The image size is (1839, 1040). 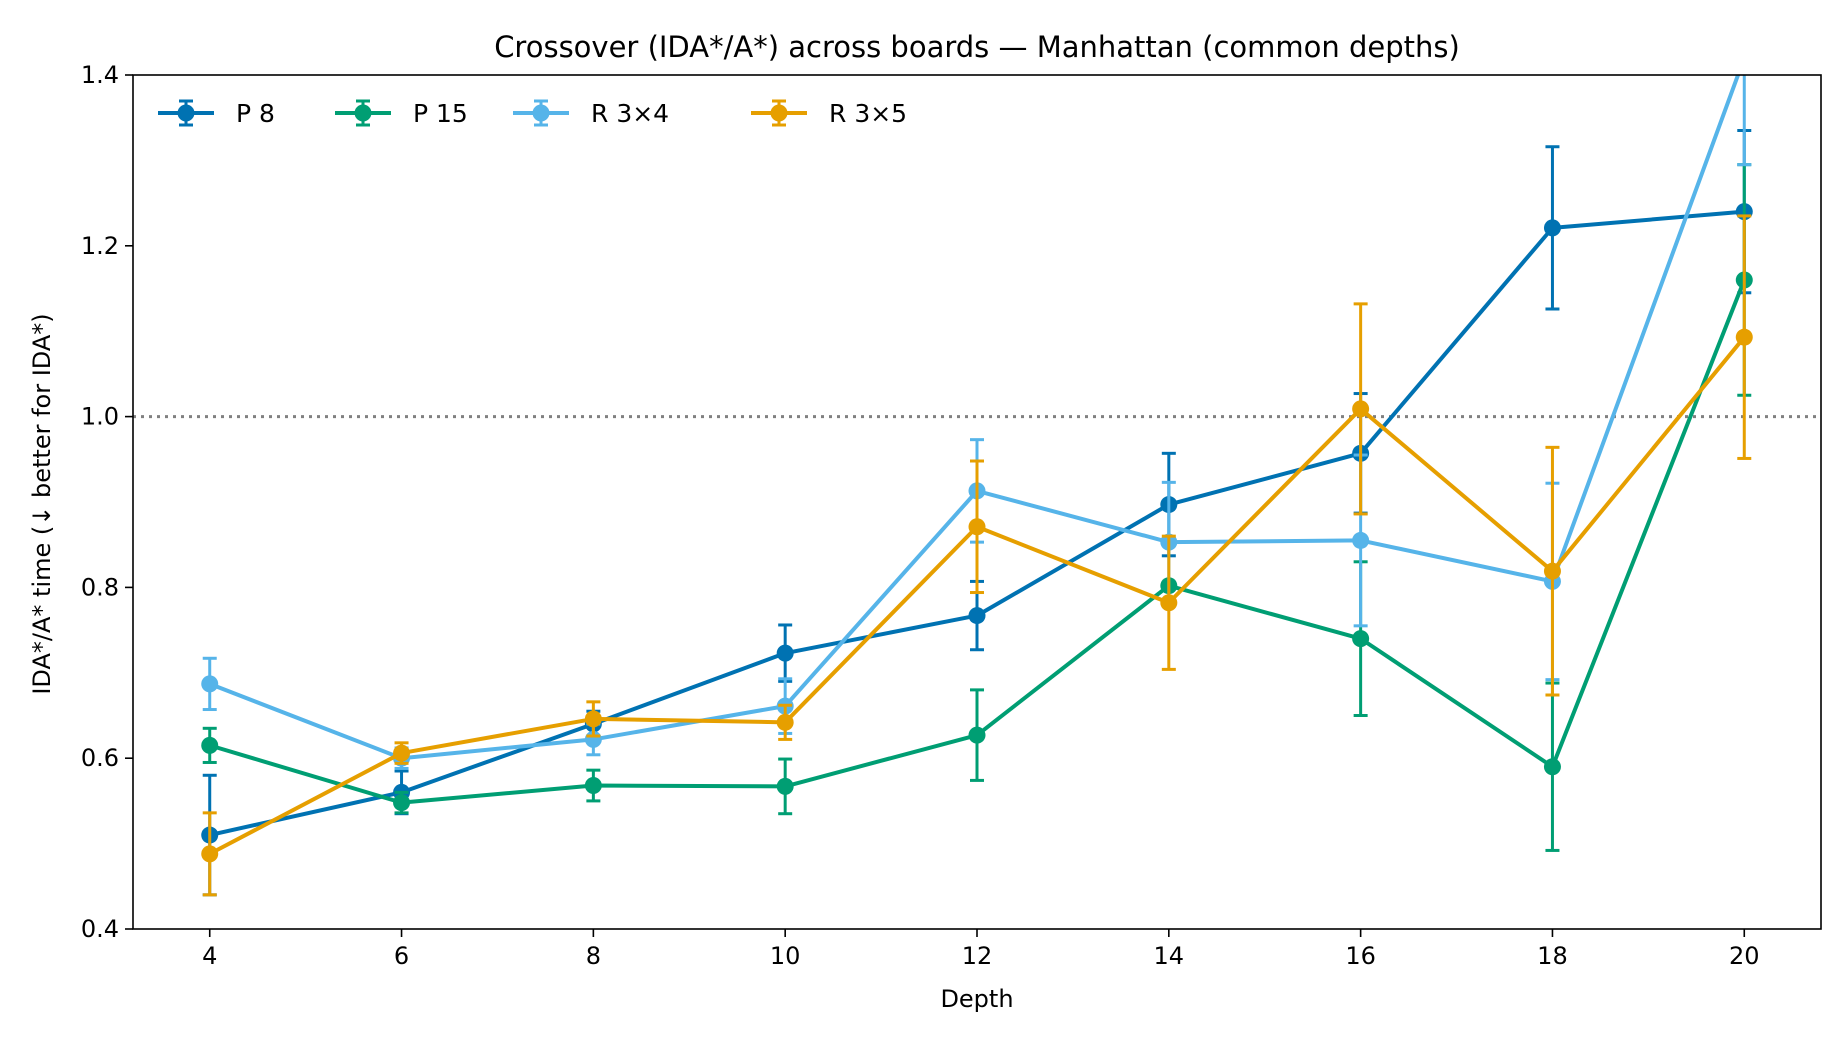 What do you see at coordinates (100, 758) in the screenshot?
I see `y-tick-label: 0.6` at bounding box center [100, 758].